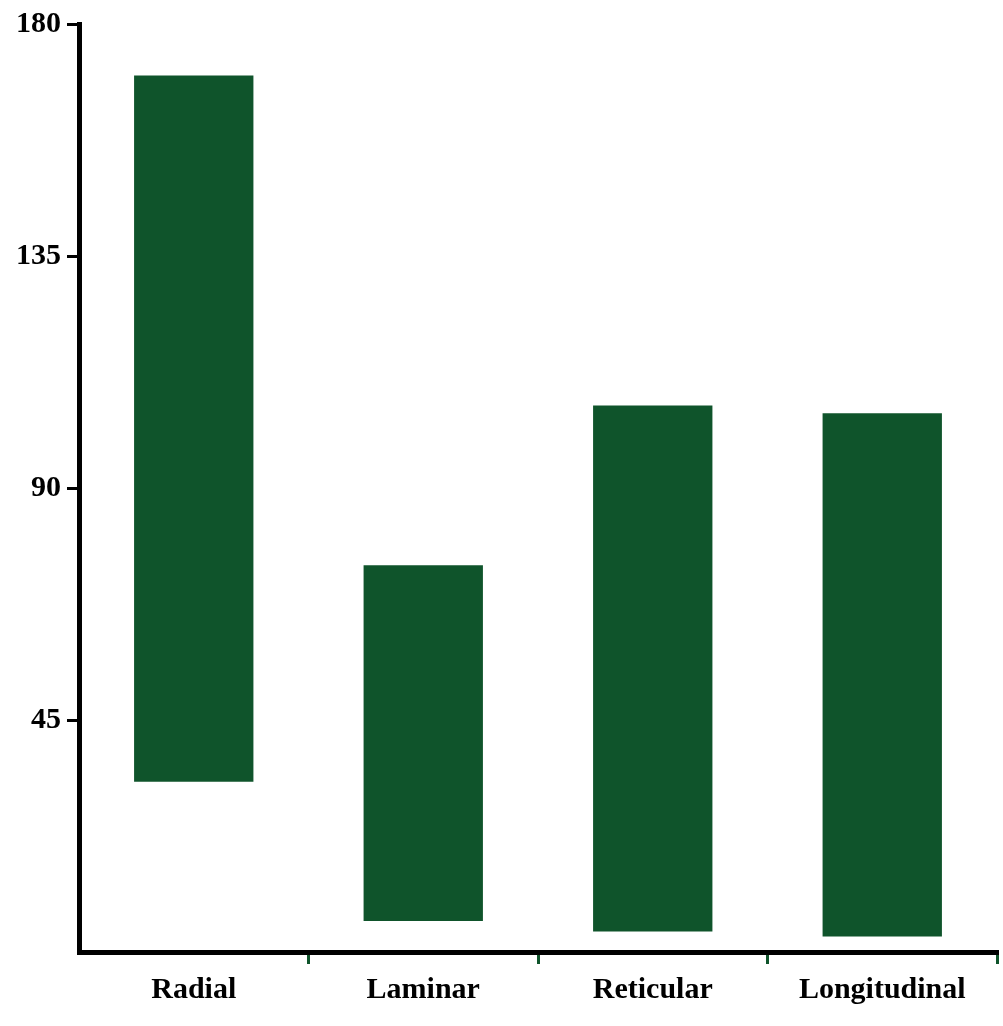 This screenshot has height=1026, width=1003. What do you see at coordinates (46, 485) in the screenshot?
I see `y-tick-label: 90` at bounding box center [46, 485].